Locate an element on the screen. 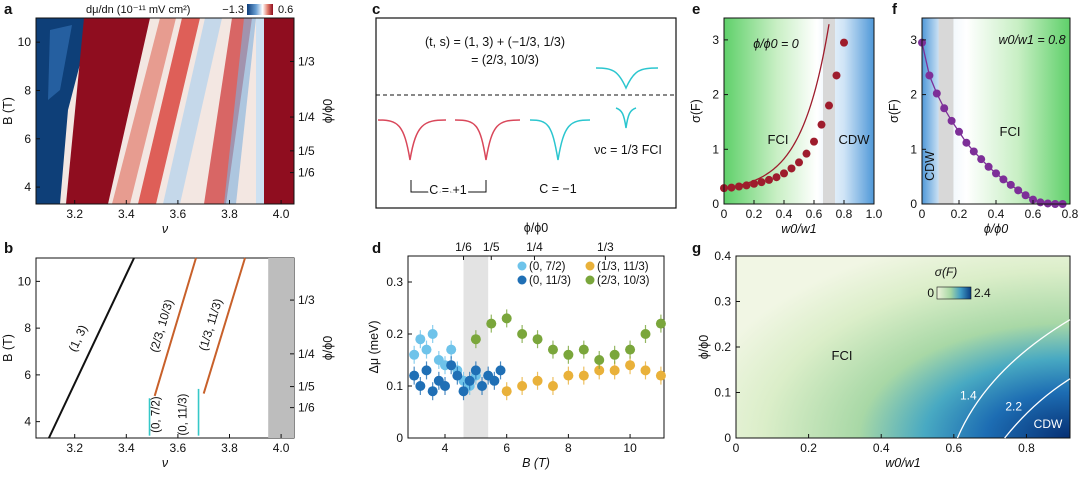 Image resolution: width=1080 pixels, height=477 pixels. panel-f-xtick-label: 0.8 is located at coordinates (1070, 214).